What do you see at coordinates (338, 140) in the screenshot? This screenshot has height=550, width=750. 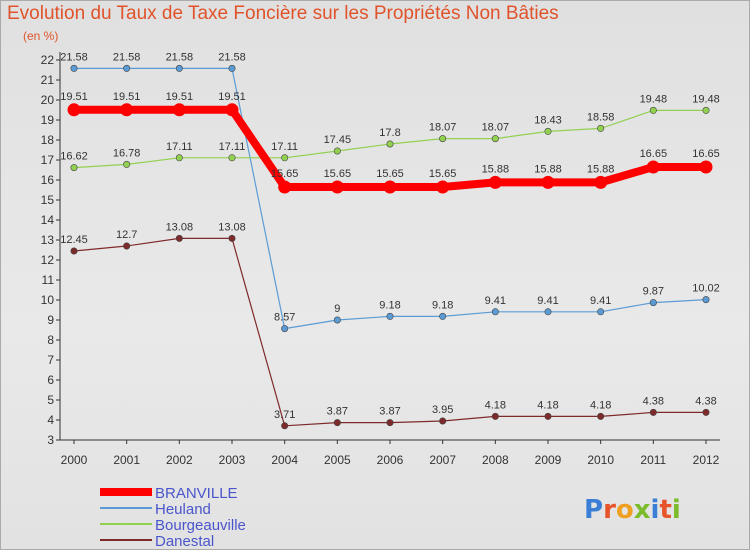 I see `data-label-bourgeauville: 17.45` at bounding box center [338, 140].